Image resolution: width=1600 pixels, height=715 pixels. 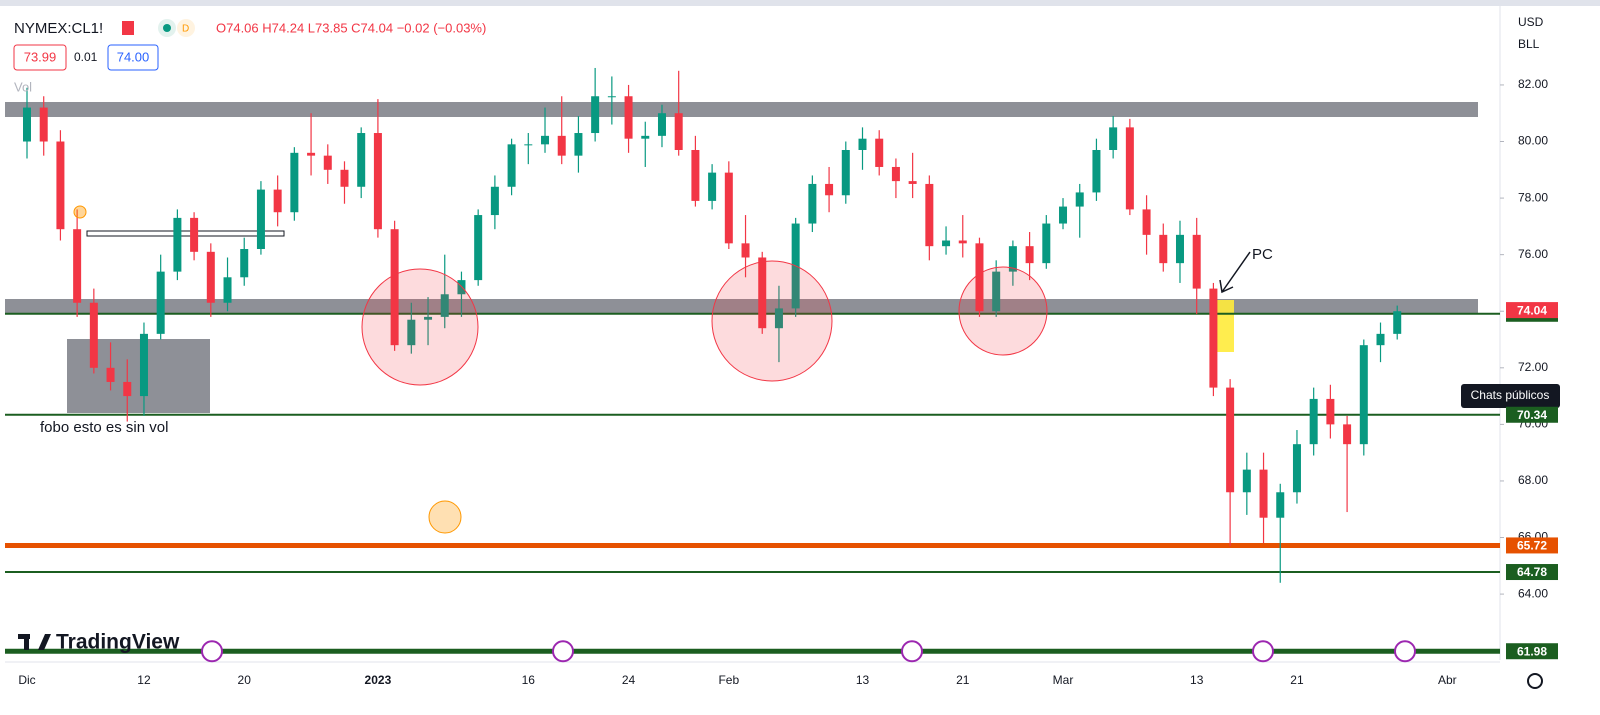 What do you see at coordinates (1533, 141) in the screenshot?
I see `y-tick-label: 80.00` at bounding box center [1533, 141].